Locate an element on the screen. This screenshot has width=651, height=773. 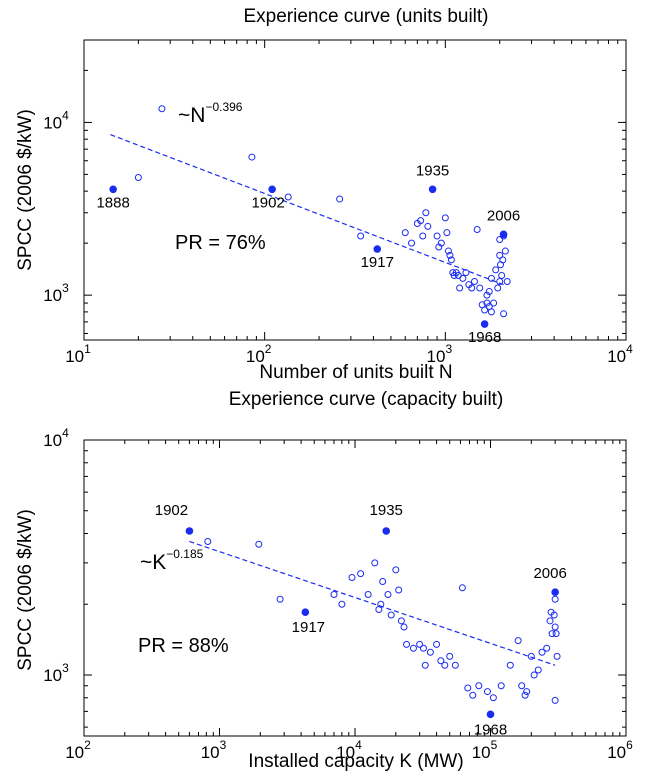
fit-formula-base: ~N is located at coordinates (191, 115).